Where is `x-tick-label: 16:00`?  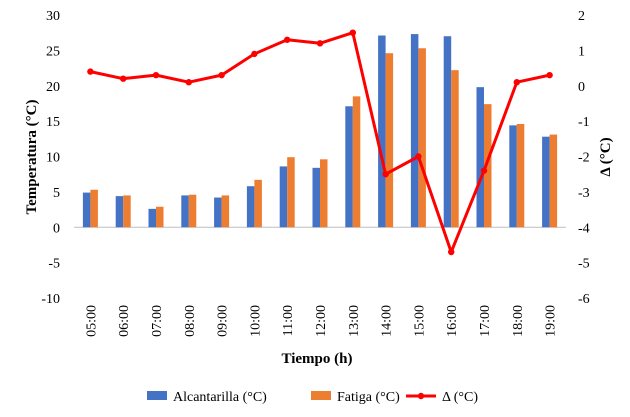 x-tick-label: 16:00 is located at coordinates (452, 321).